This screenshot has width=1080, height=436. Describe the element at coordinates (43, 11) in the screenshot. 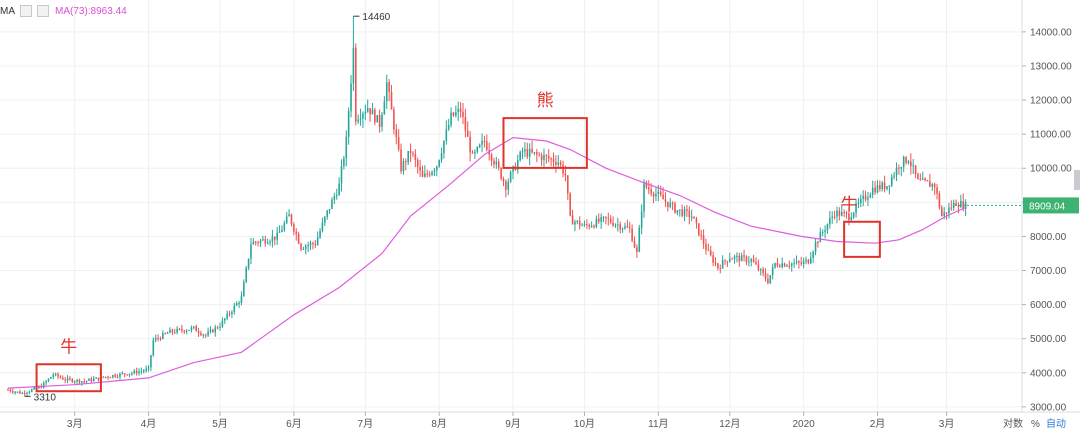

I see `close-icon` at that location.